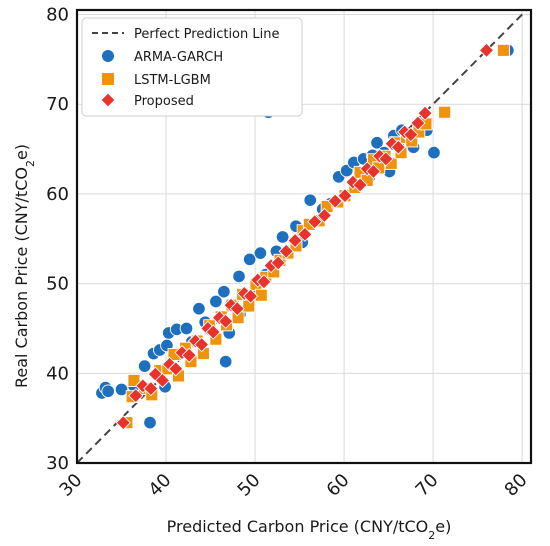 The image size is (550, 546). Describe the element at coordinates (57, 373) in the screenshot. I see `y-tick-label-1: 40` at that location.